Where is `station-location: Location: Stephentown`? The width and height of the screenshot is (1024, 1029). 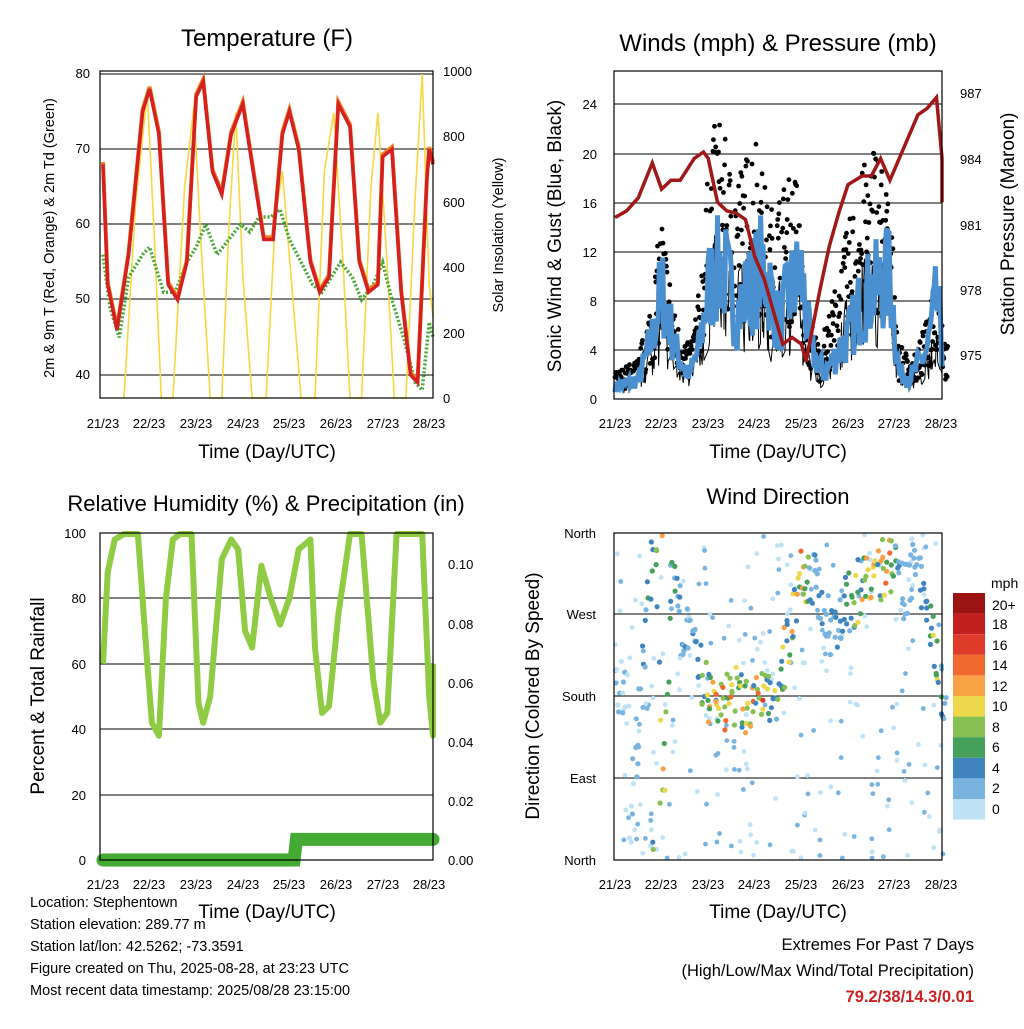 station-location: Location: Stephentown is located at coordinates (104, 903).